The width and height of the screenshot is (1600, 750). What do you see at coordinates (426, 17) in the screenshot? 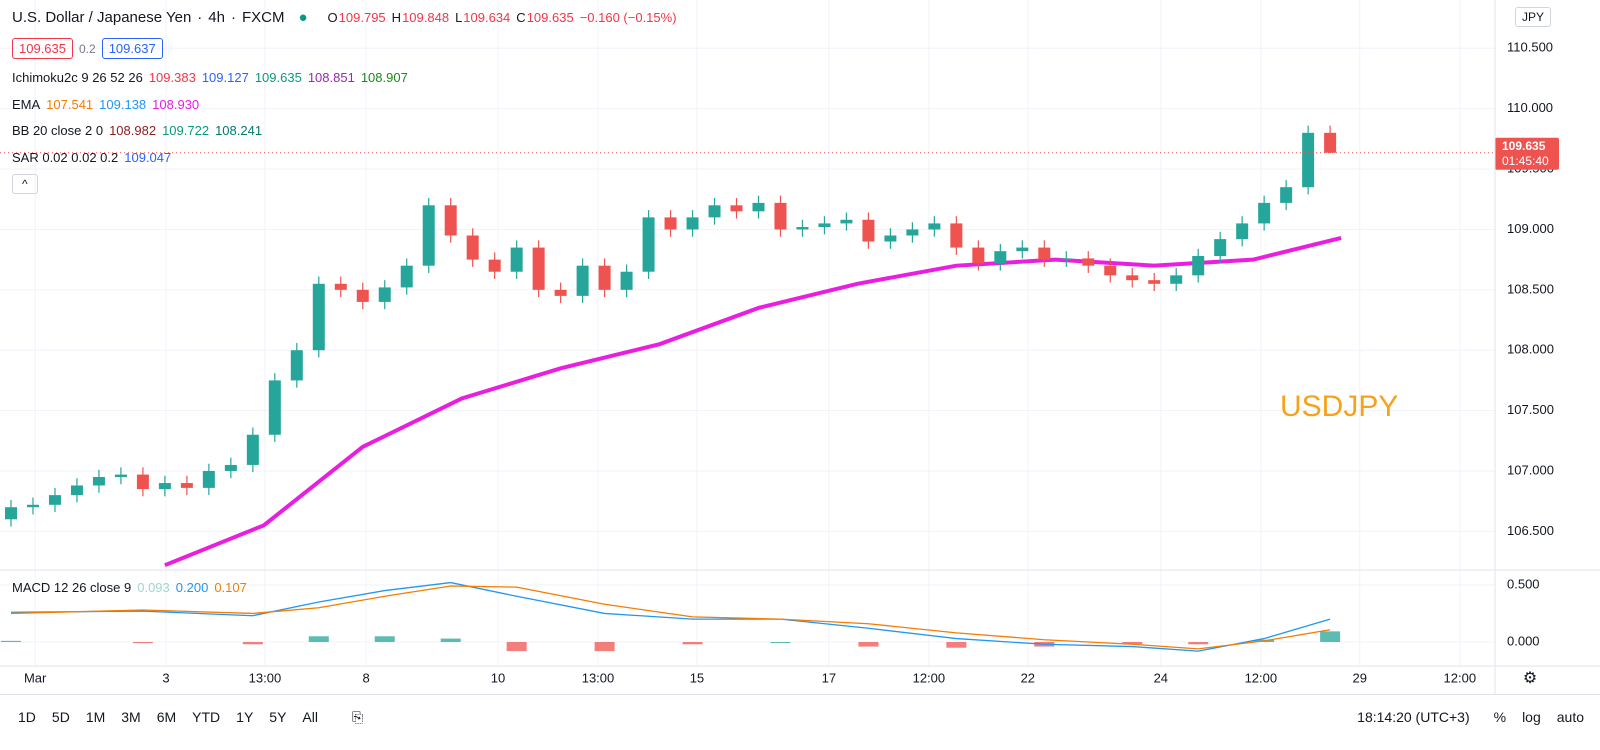
I see `ohlc-value: 109.848` at bounding box center [426, 17].